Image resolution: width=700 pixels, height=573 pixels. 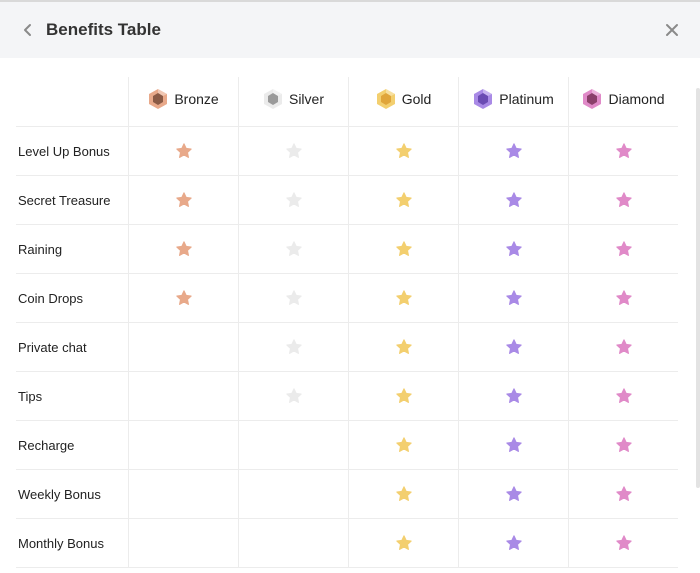 What do you see at coordinates (416, 99) in the screenshot?
I see `tier-label: Gold` at bounding box center [416, 99].